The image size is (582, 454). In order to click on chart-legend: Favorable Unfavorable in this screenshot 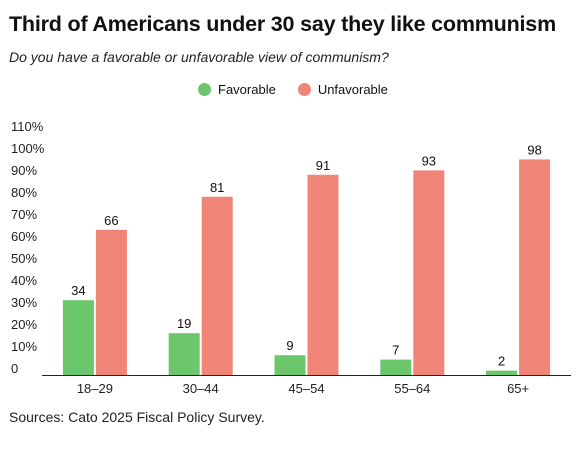, I will do `click(304, 89)`.